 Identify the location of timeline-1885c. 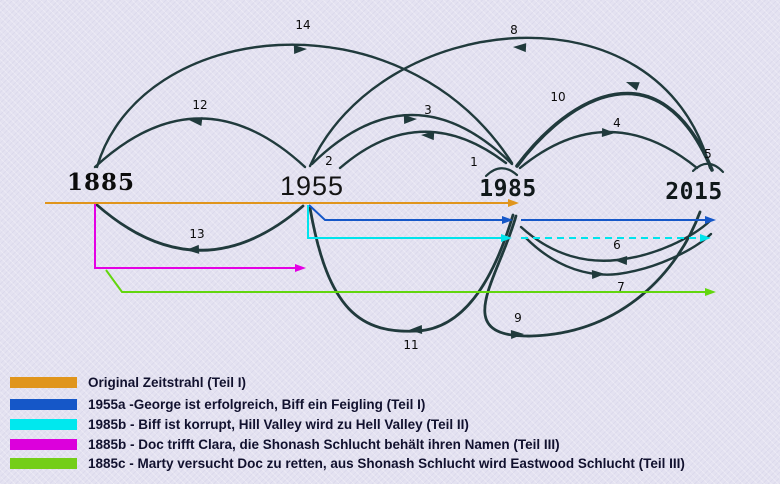
(406, 281).